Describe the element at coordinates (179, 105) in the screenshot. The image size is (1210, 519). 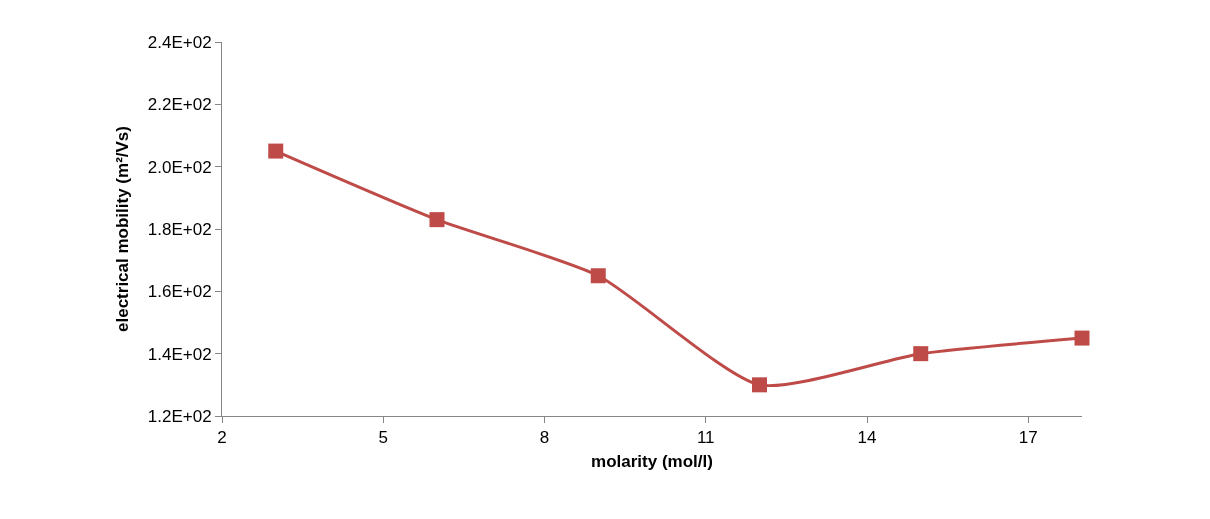
I see `y-tick-label: 2.2E+02` at that location.